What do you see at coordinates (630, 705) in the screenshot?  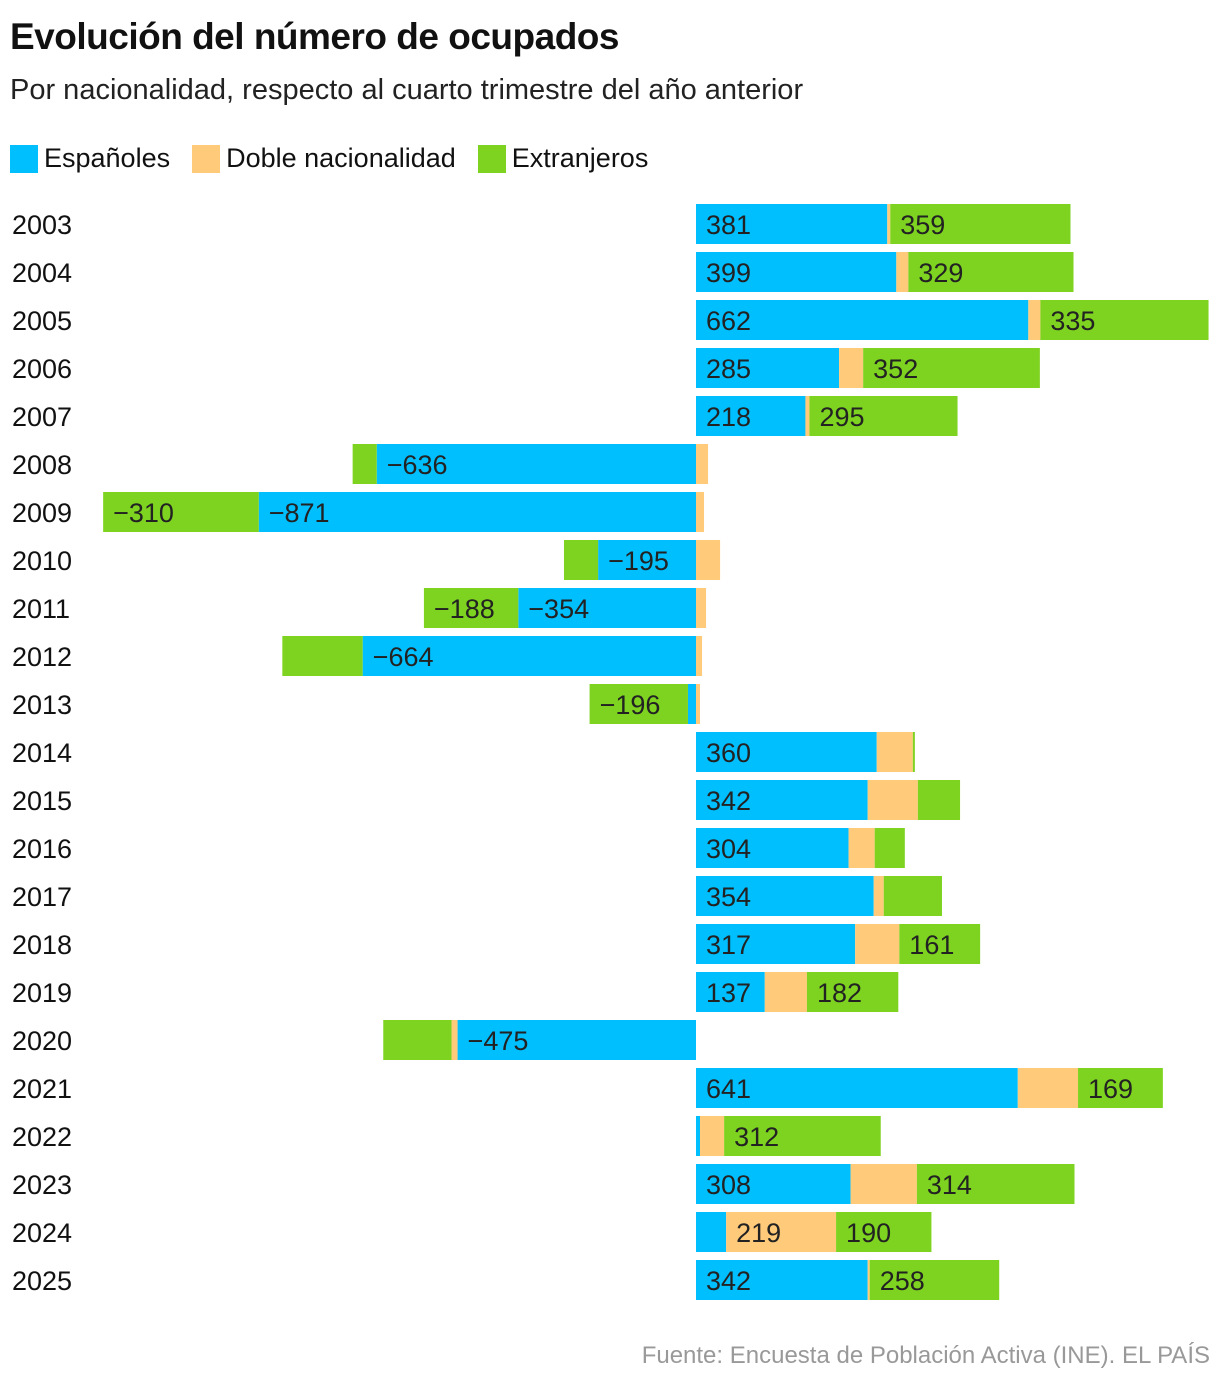 I see `data-label: −196` at bounding box center [630, 705].